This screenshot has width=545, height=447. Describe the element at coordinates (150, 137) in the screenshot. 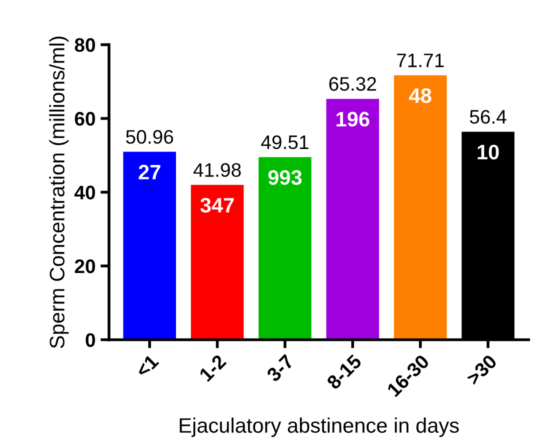

I see `data-label: 50.96` at that location.